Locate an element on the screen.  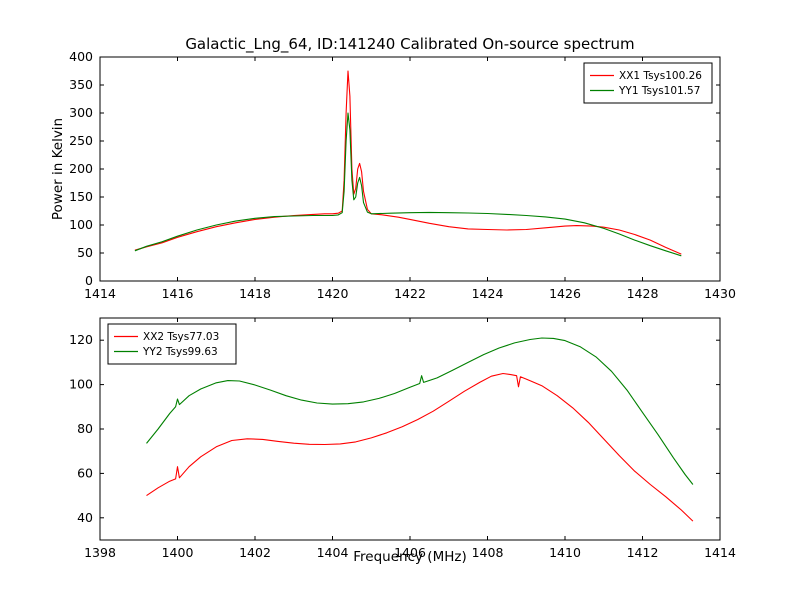
legend: XX2 Tsys77.03 YY2 Tsys99.63 is located at coordinates (172, 344).